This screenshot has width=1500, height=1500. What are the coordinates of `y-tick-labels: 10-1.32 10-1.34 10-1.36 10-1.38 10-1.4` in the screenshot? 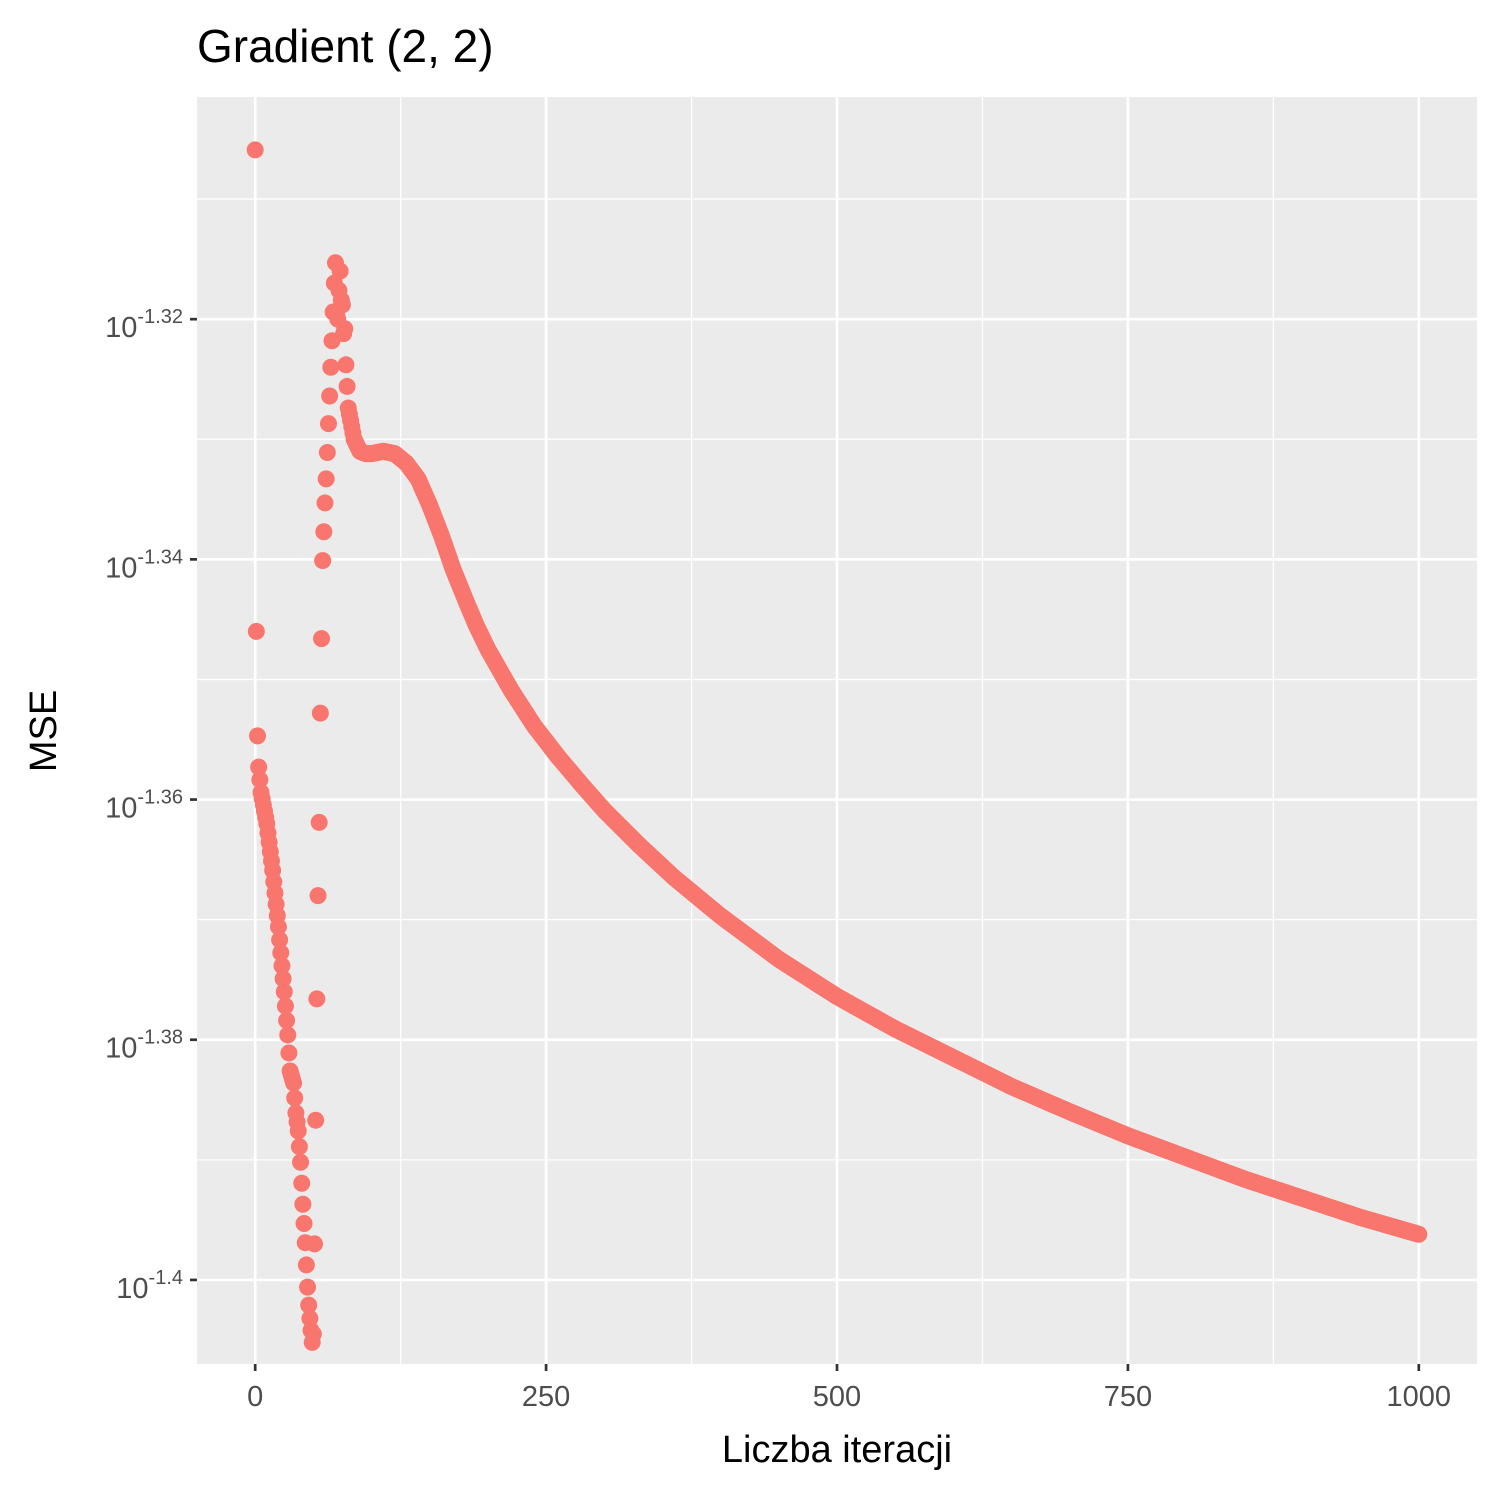 It's located at (144, 805).